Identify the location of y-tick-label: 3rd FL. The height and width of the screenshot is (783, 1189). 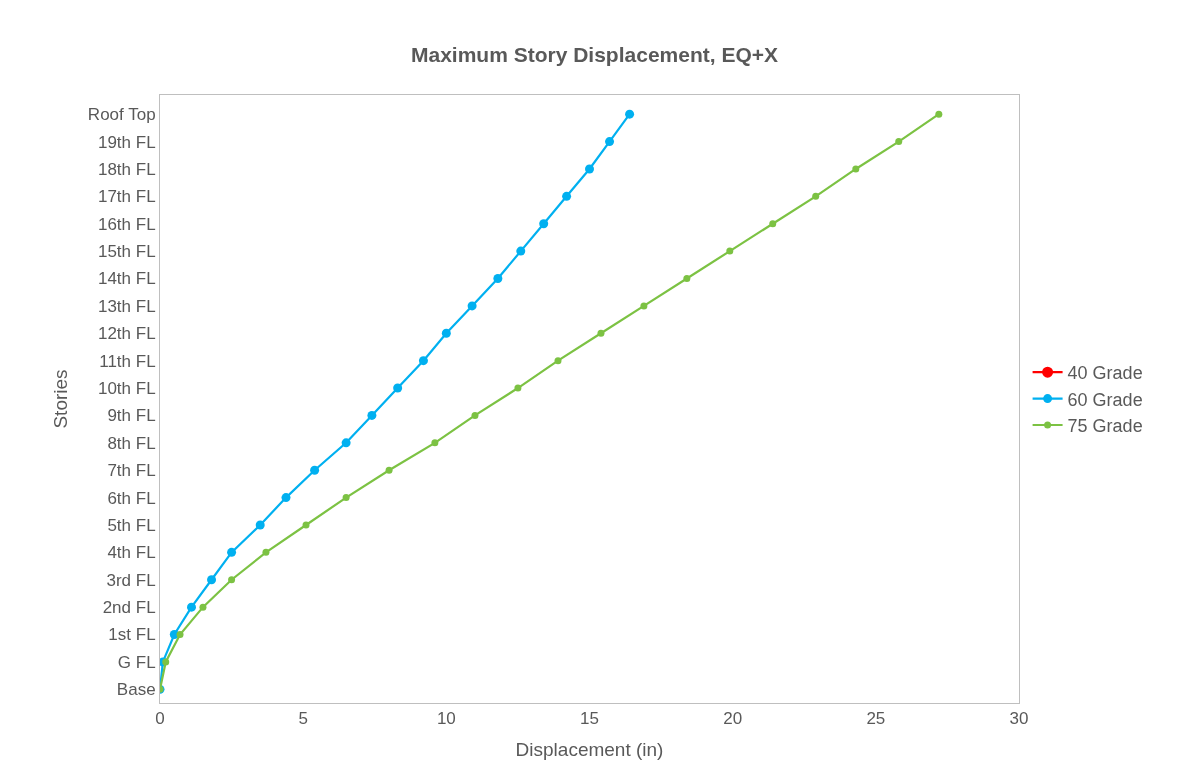
(131, 580).